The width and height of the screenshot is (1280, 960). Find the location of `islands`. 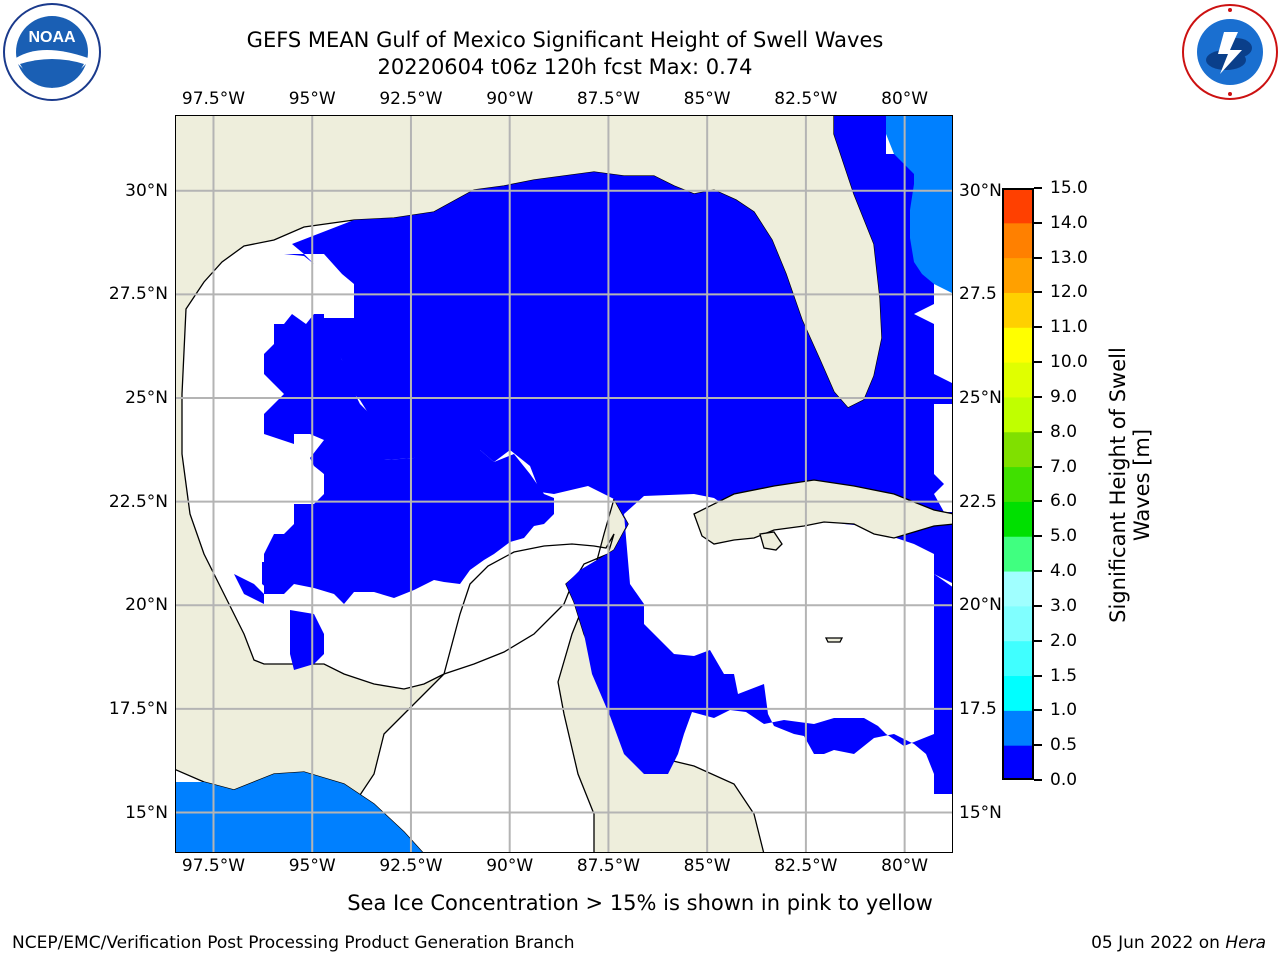

islands is located at coordinates (823, 561).